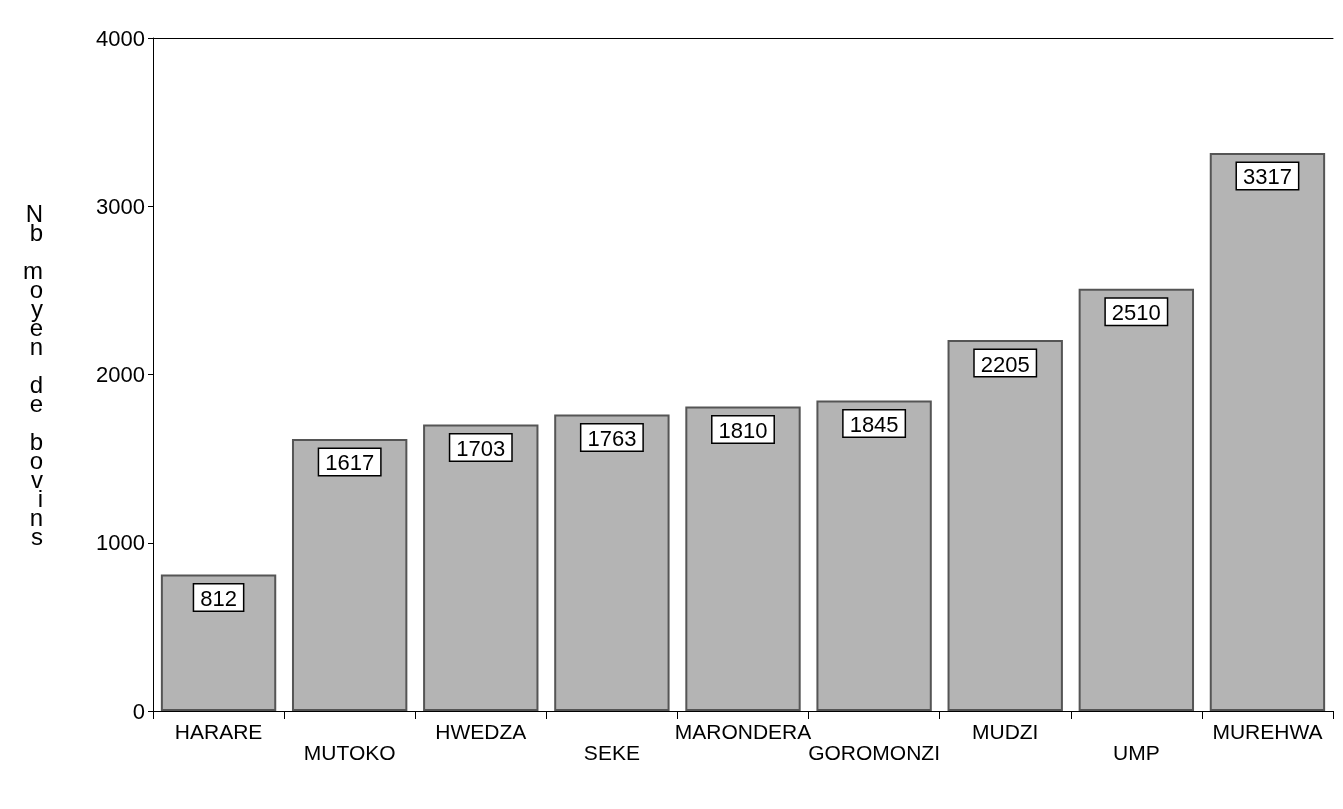 Image resolution: width=1343 pixels, height=809 pixels. I want to click on data-label: 2510, so click(1136, 313).